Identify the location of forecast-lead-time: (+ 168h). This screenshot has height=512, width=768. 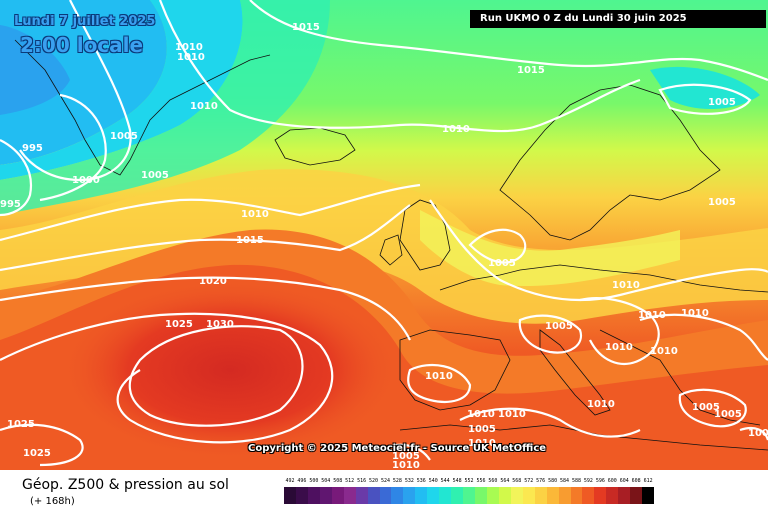
(52, 501).